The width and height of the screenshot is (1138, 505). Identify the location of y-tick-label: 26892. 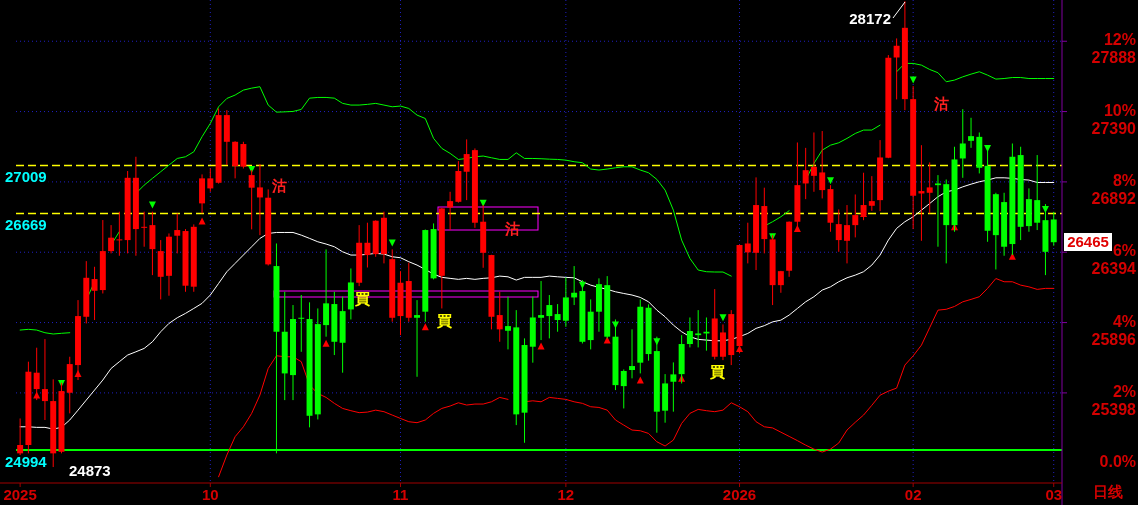
(1114, 198).